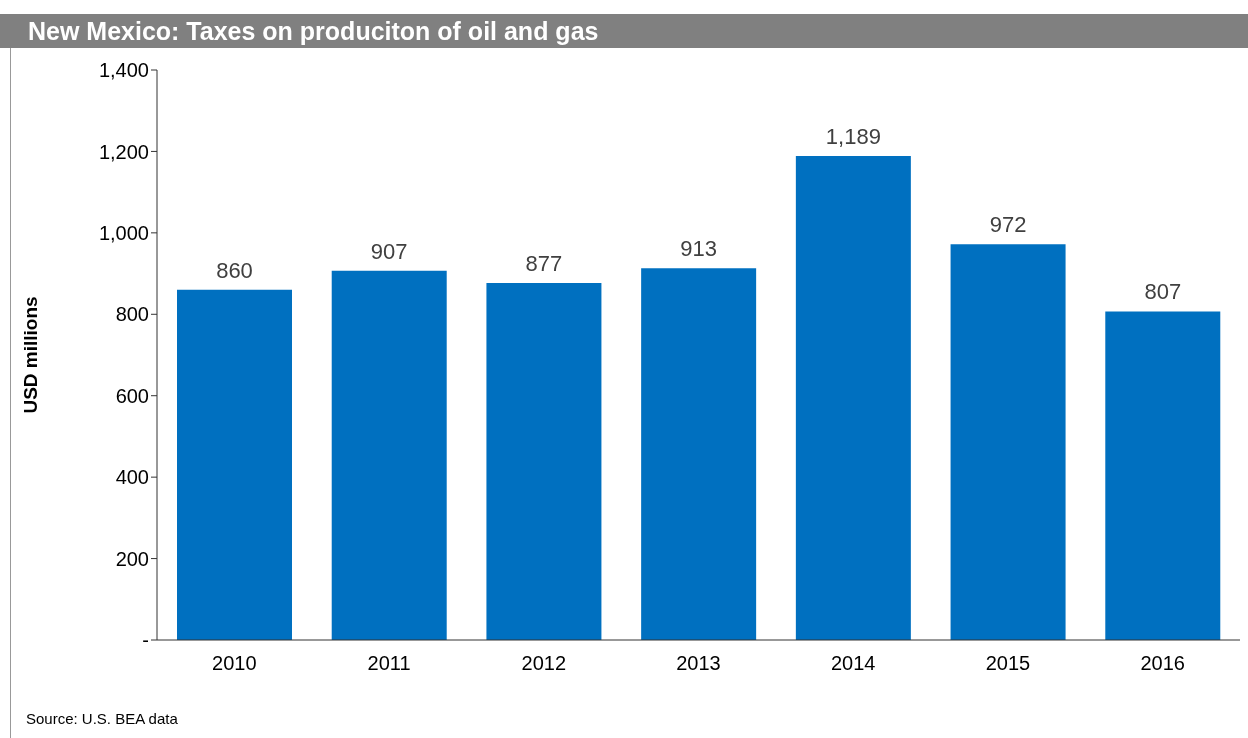  What do you see at coordinates (389, 251) in the screenshot?
I see `data-label: 907` at bounding box center [389, 251].